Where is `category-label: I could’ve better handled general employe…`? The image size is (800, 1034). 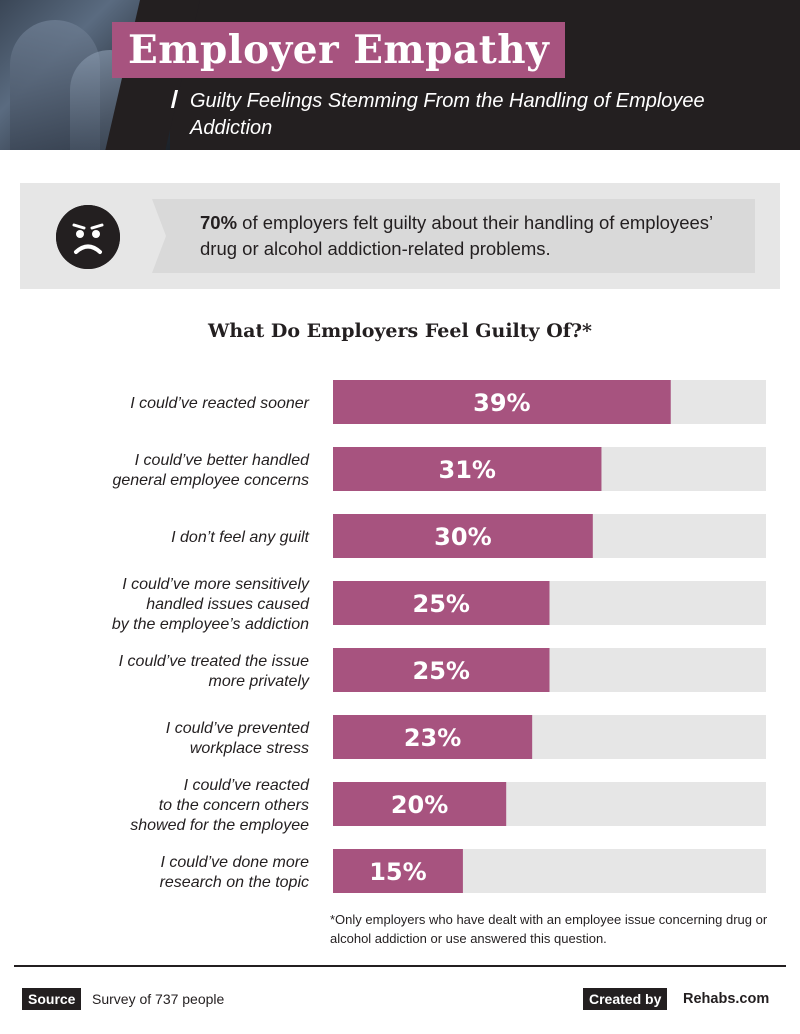 category-label: I could’ve better handled general employe… is located at coordinates (211, 470).